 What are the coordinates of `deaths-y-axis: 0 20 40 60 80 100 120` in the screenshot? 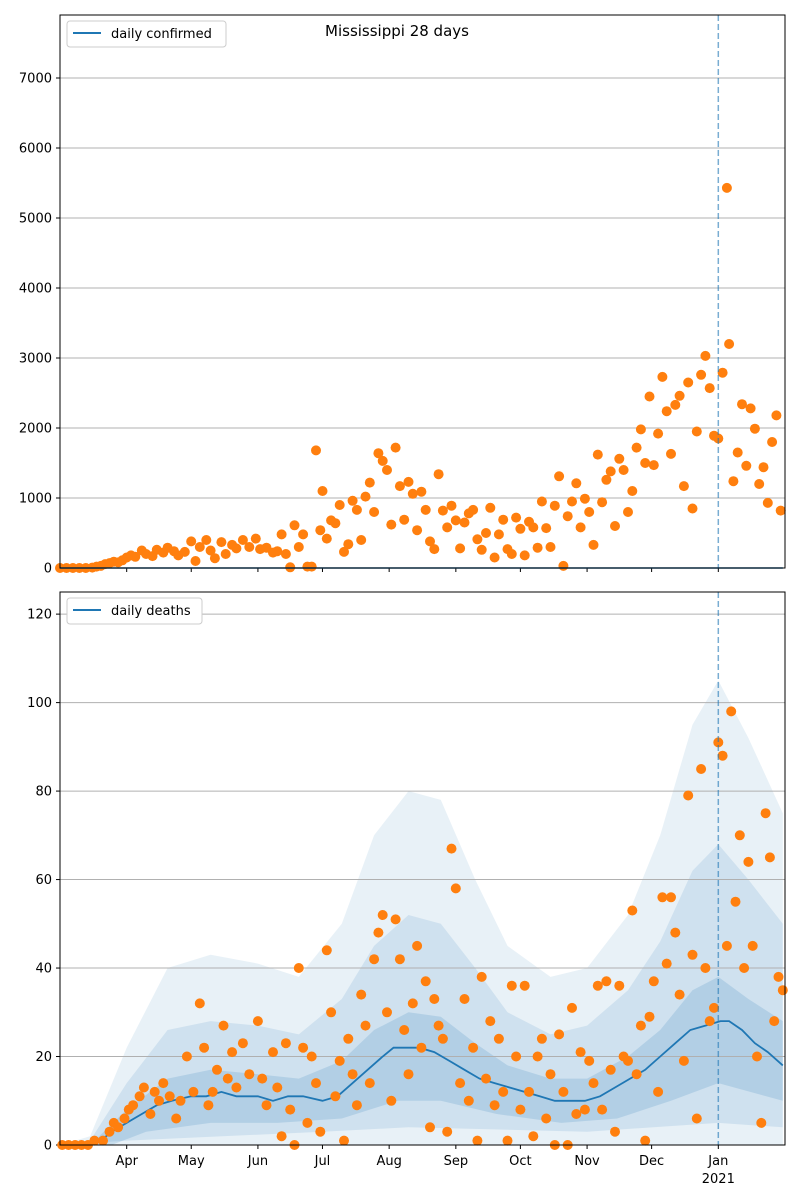 It's located at (43, 881).